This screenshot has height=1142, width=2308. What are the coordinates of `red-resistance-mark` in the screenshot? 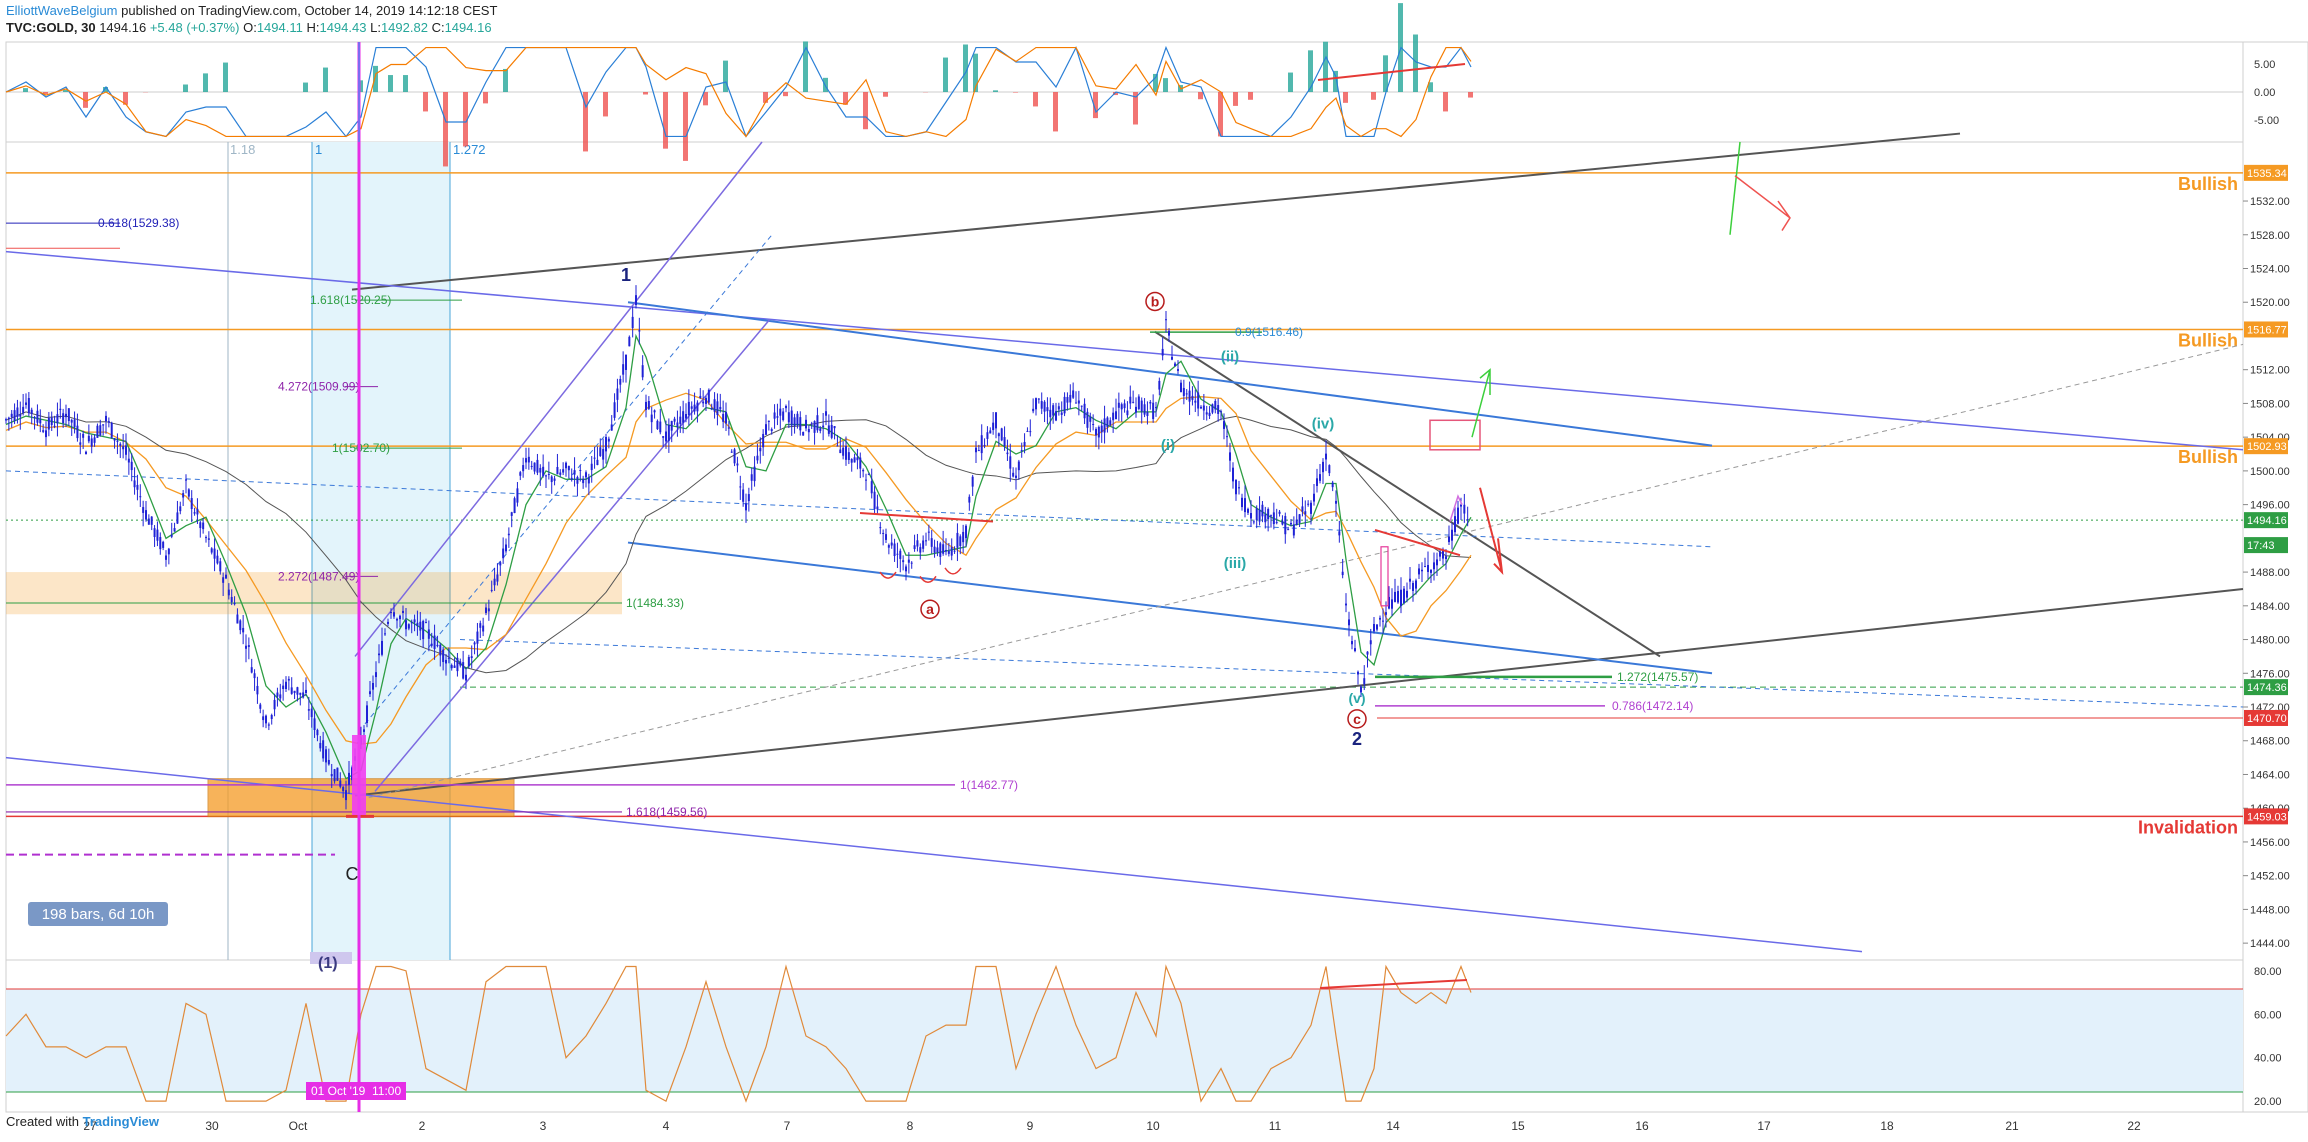 It's located at (1417, 542).